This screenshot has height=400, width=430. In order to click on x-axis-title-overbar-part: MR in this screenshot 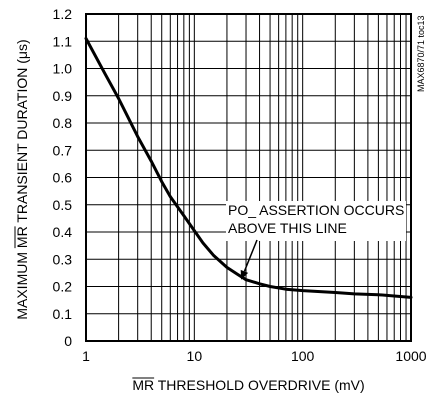, I will do `click(143, 385)`.